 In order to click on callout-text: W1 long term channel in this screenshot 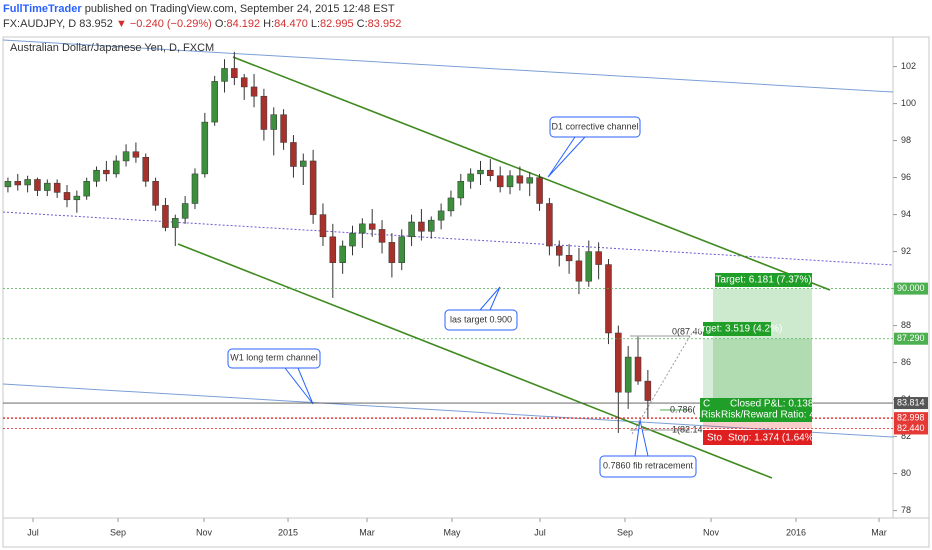, I will do `click(274, 357)`.